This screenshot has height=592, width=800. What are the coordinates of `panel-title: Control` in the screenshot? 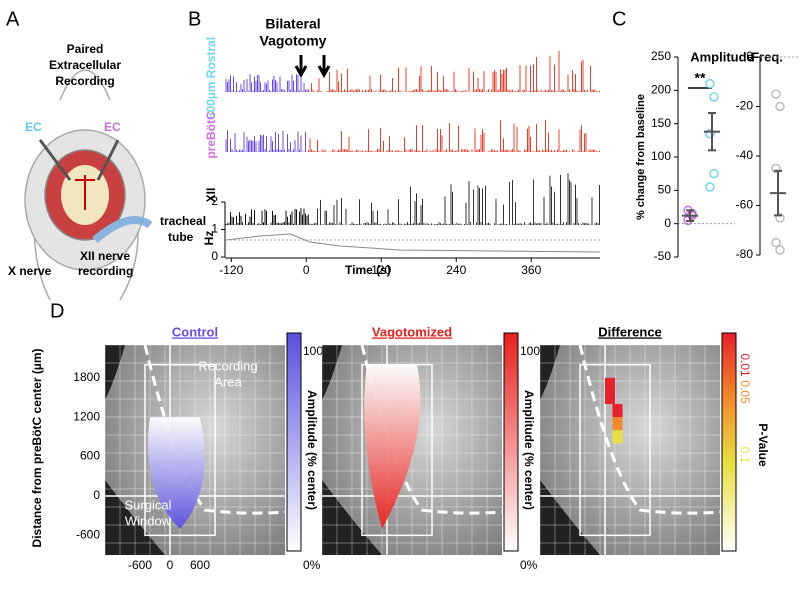 It's located at (195, 331).